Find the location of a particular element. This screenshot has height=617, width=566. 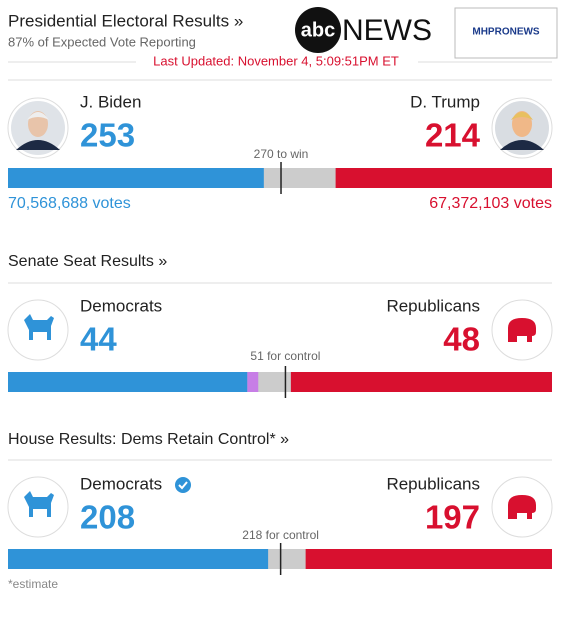

threshold-label: 51 for control is located at coordinates (285, 356).